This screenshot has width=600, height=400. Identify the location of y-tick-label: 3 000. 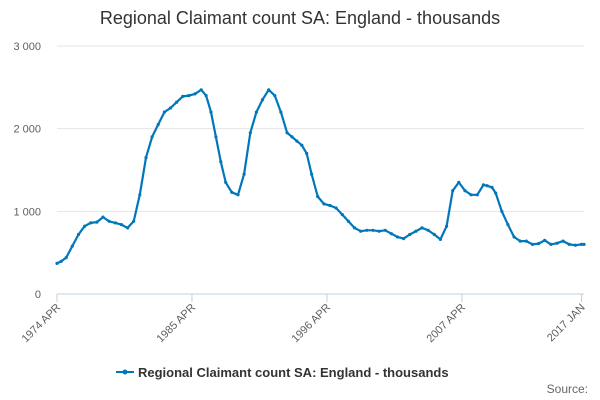
(27, 47).